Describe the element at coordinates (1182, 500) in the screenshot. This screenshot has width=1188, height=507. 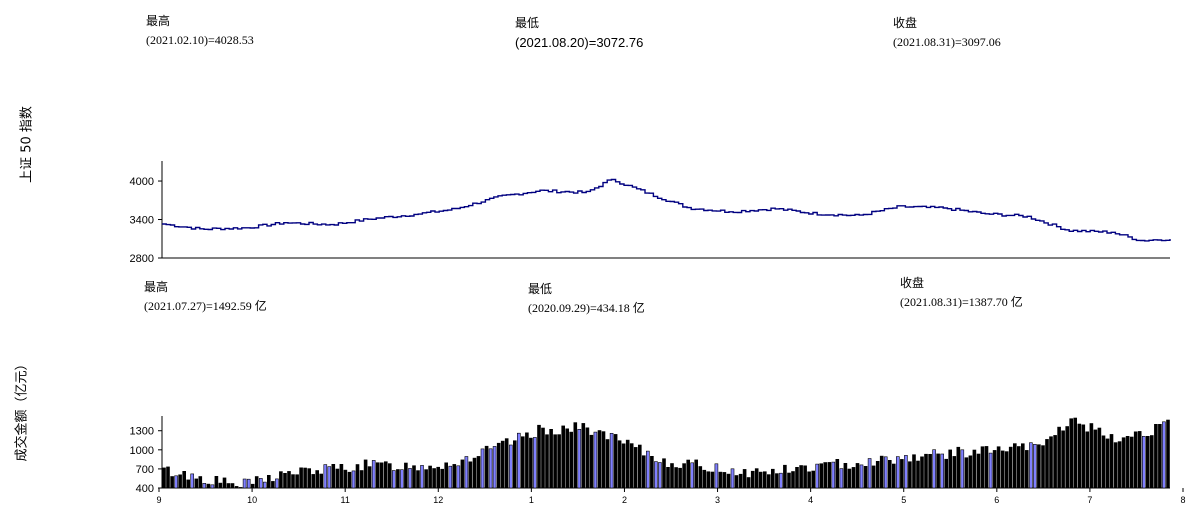
I see `x-tick-label: 8` at that location.